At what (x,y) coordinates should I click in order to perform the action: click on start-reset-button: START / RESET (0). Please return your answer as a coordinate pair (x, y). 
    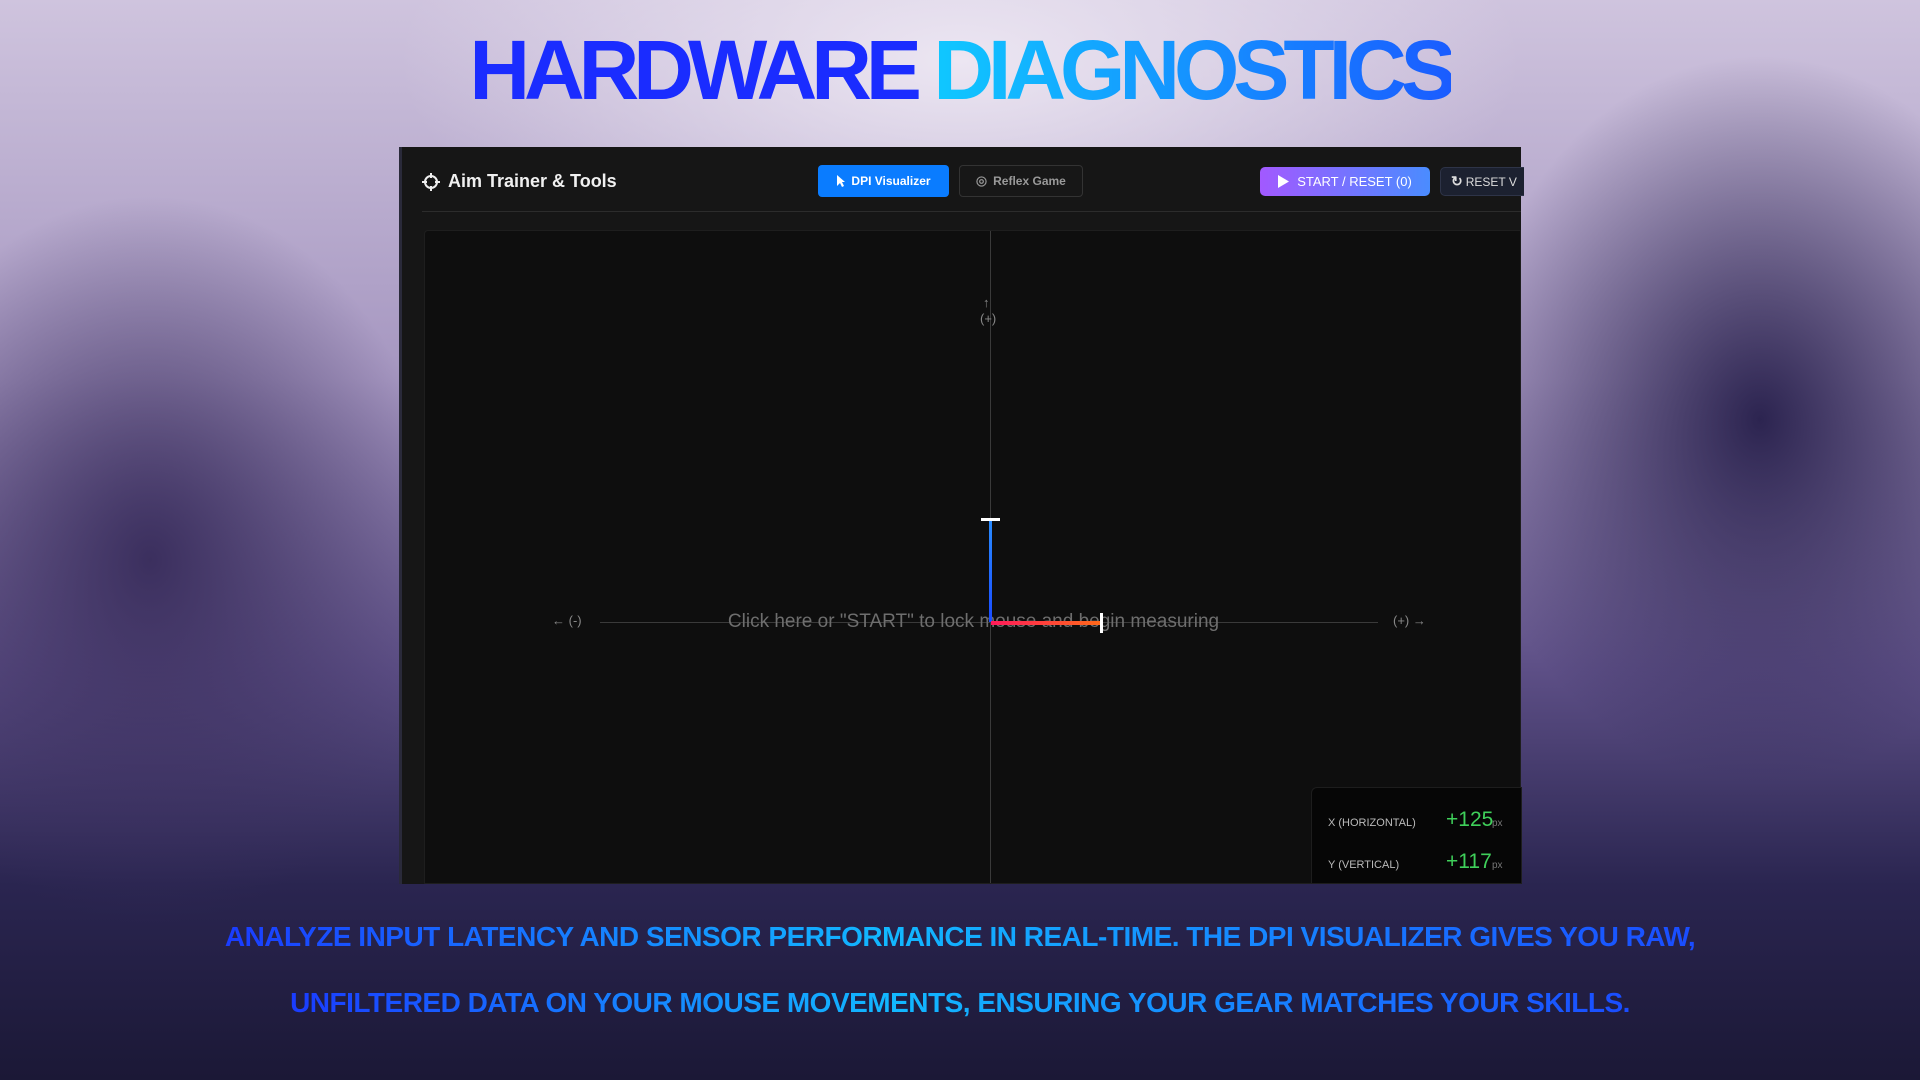
    Looking at the image, I should click on (1345, 181).